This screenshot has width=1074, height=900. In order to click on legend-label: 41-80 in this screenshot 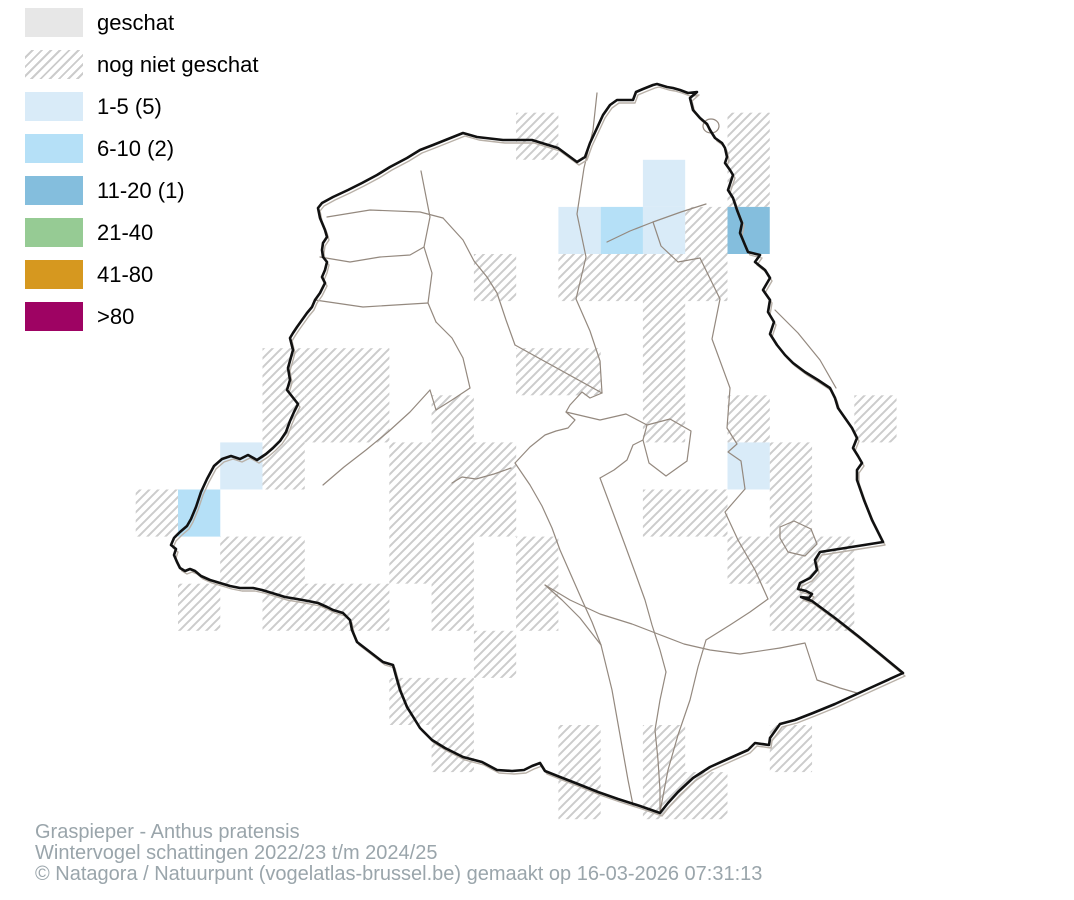, I will do `click(125, 274)`.